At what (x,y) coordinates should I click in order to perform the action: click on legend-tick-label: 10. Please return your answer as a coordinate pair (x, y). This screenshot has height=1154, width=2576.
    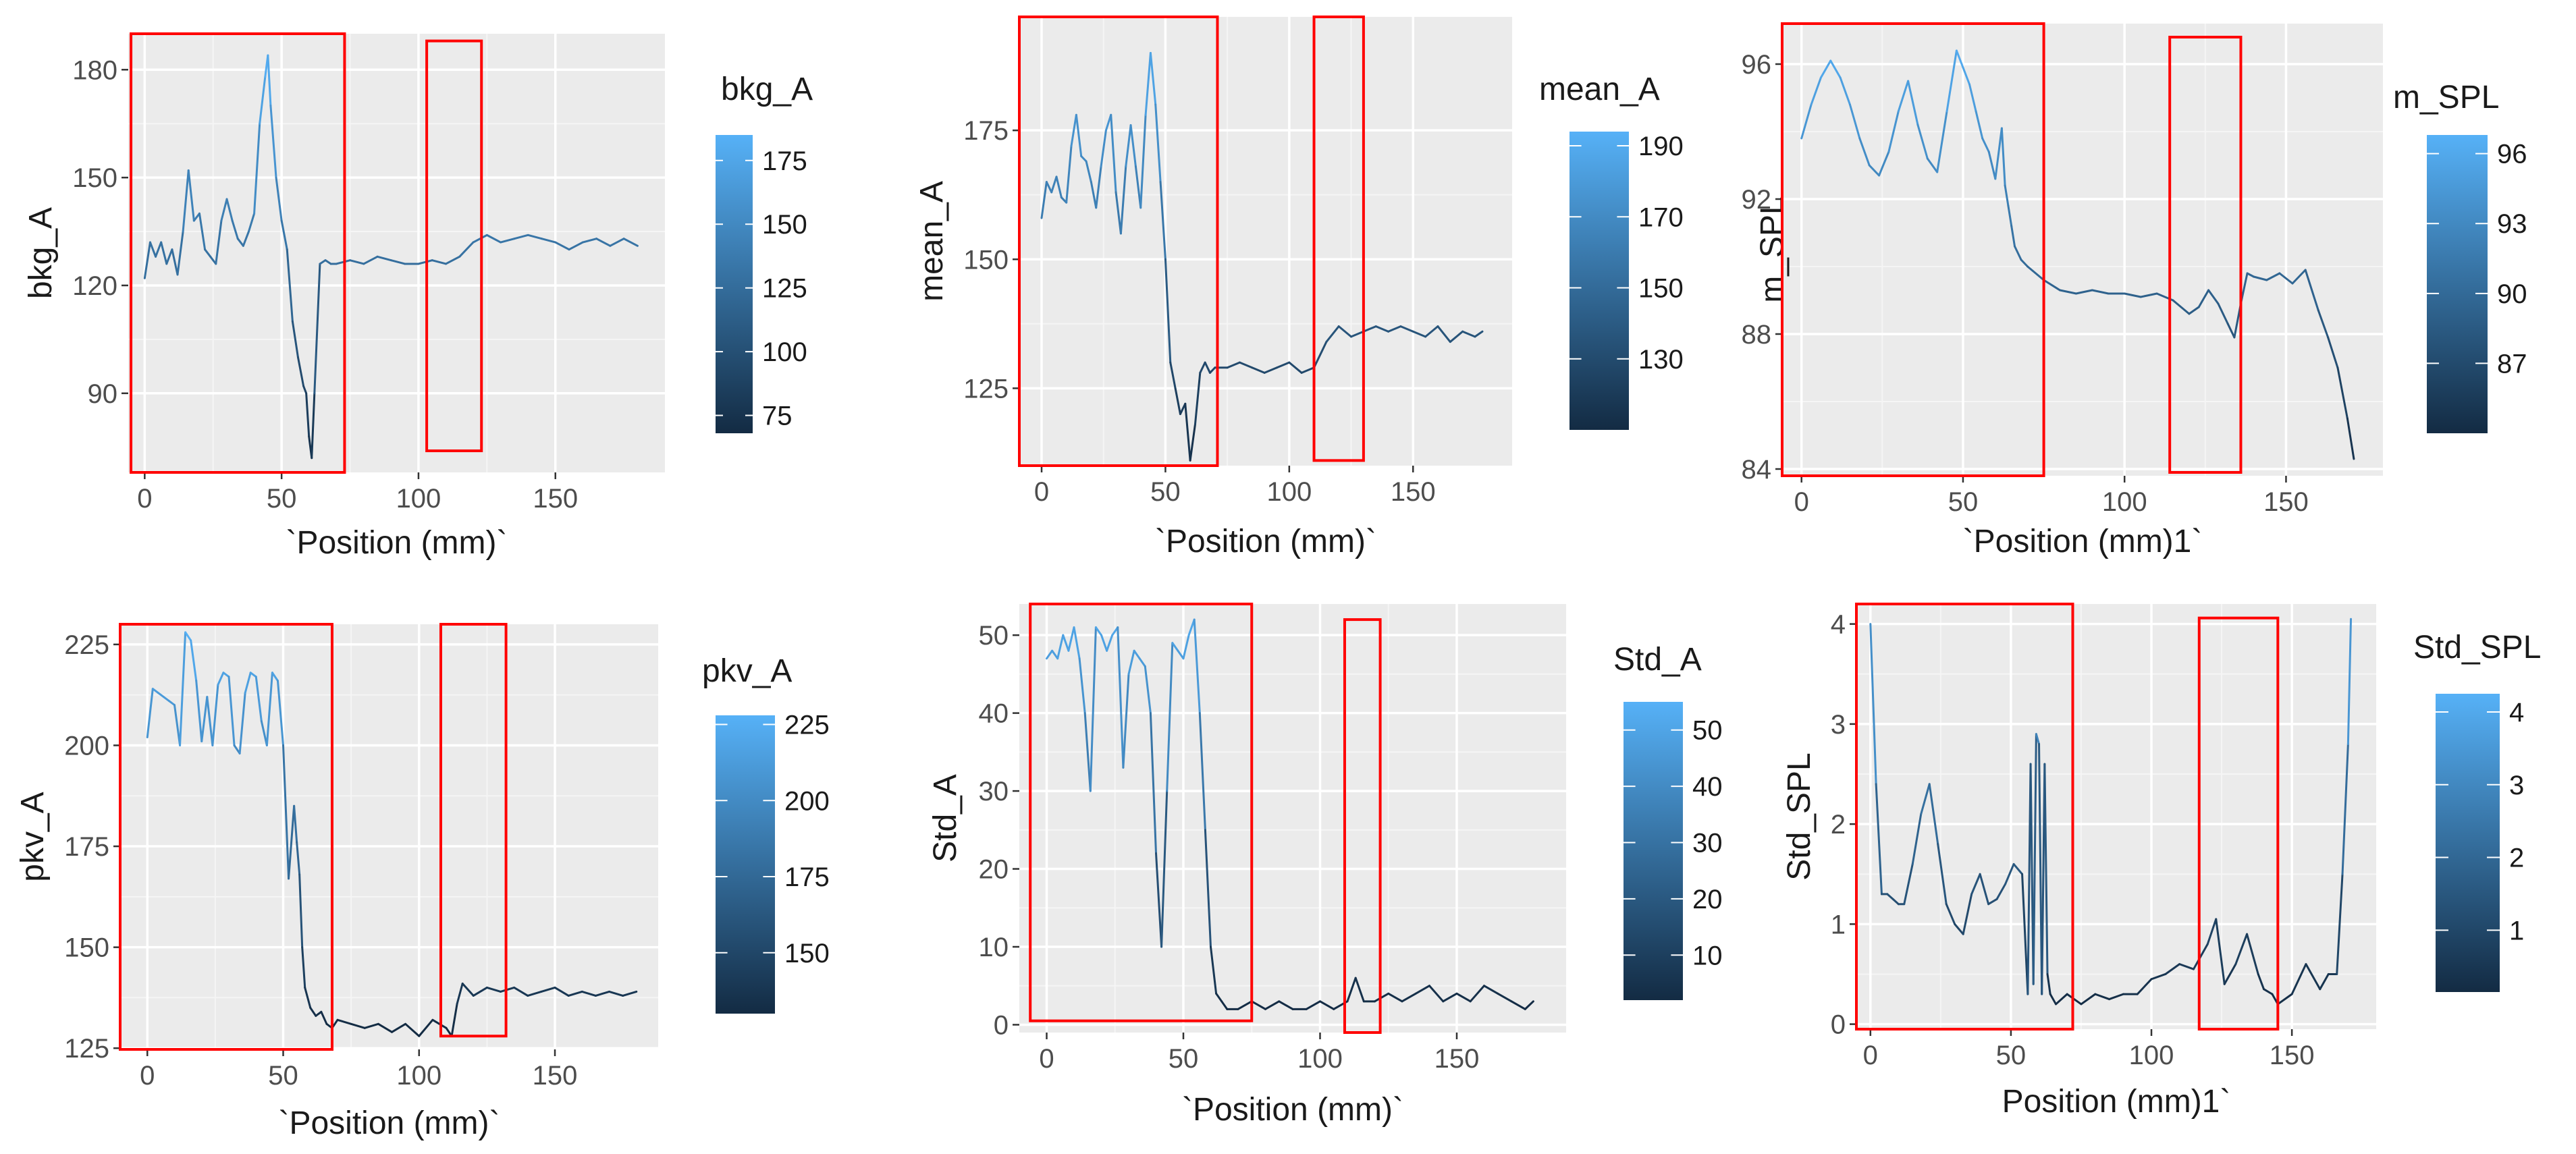
    Looking at the image, I should click on (1707, 955).